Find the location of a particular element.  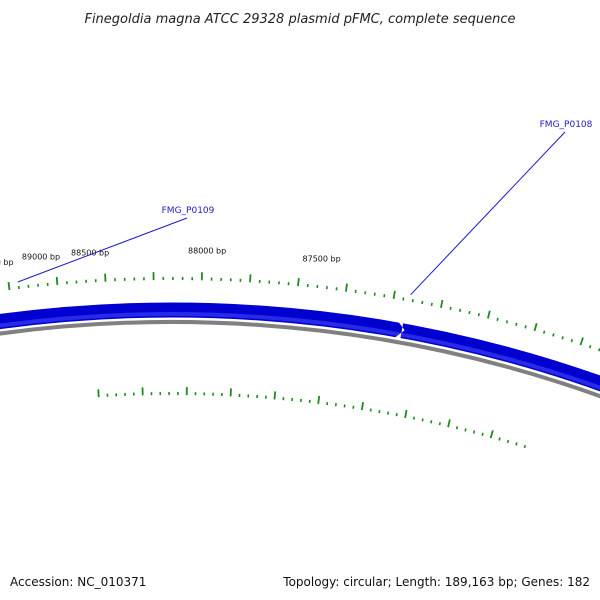

outer-tick-ring is located at coordinates (303, 312).